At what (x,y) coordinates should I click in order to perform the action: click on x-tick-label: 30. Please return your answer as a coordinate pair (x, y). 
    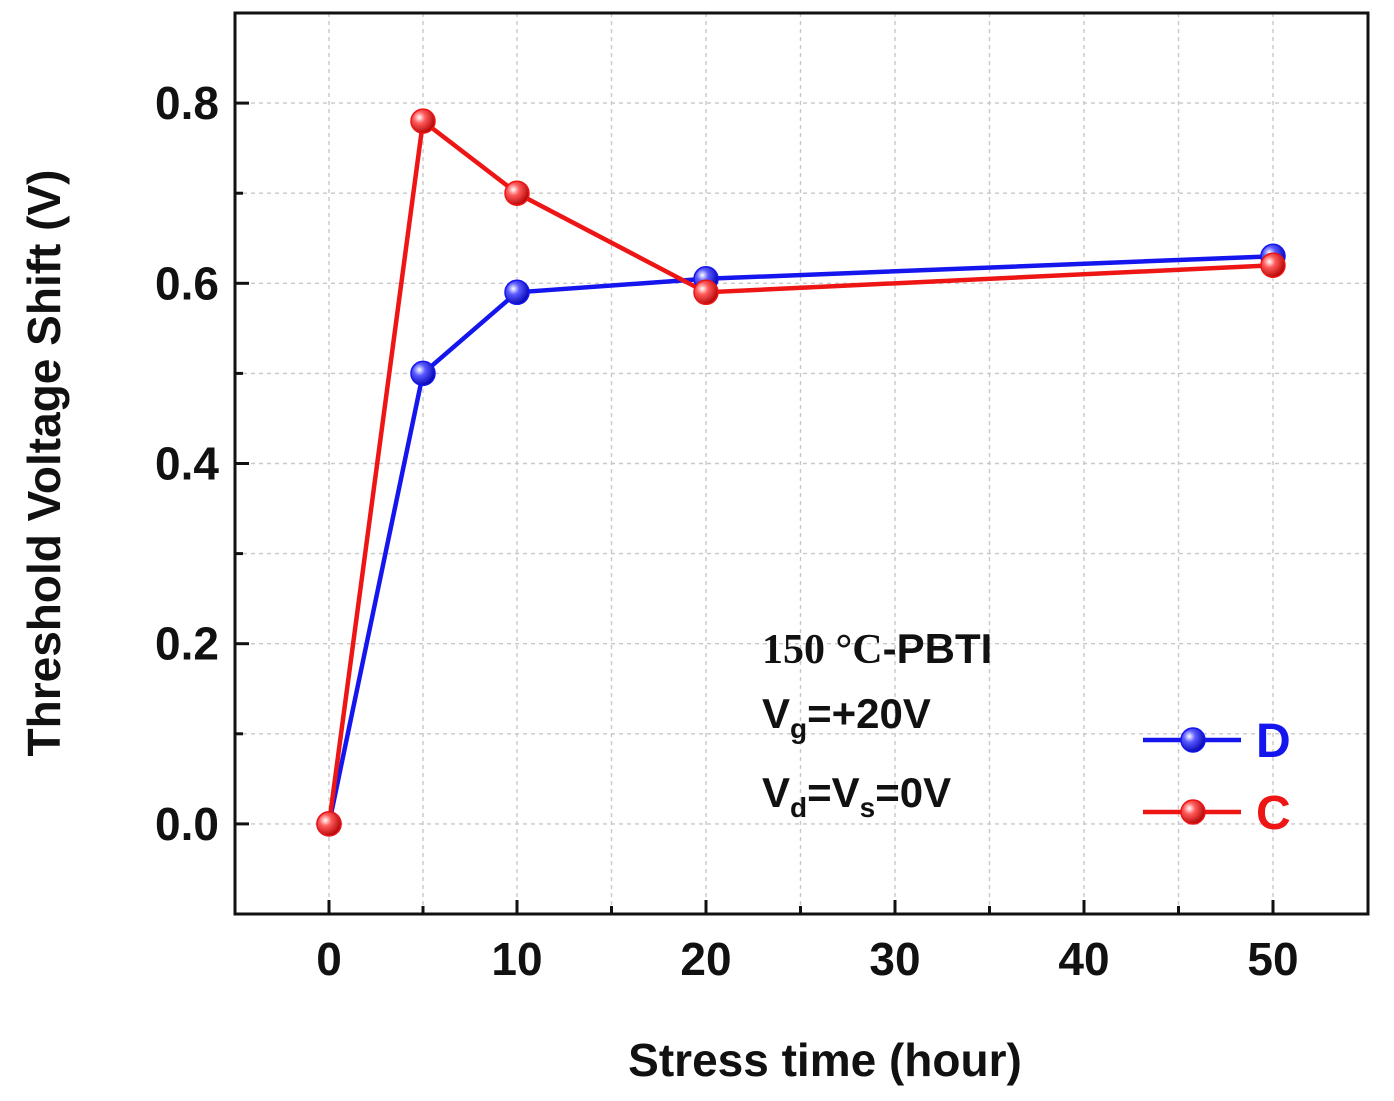
    Looking at the image, I should click on (894, 959).